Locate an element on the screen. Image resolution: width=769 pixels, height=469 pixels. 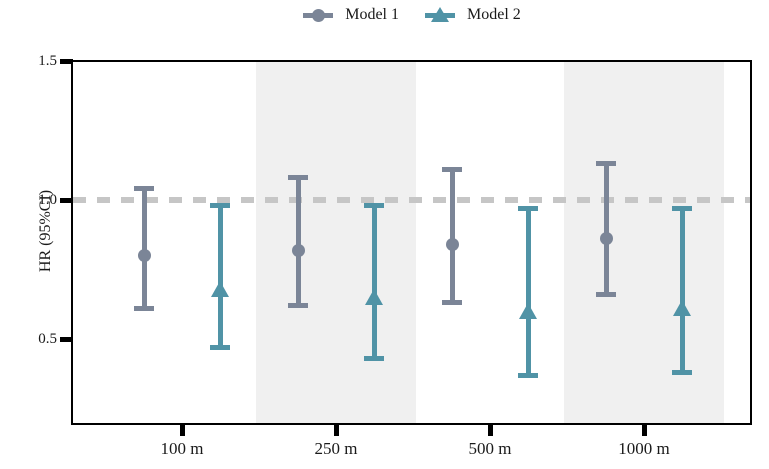
series-1-1000m-ci-line is located at coordinates (606, 229).